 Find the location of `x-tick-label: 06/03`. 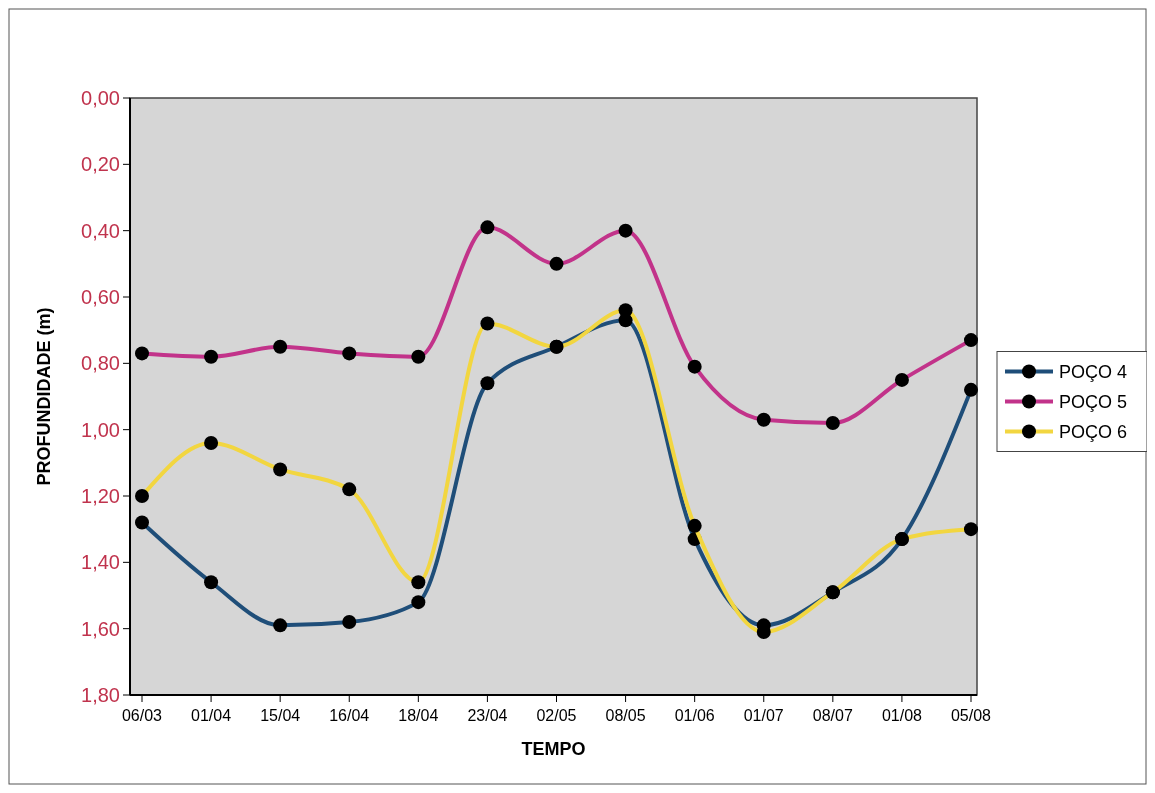

x-tick-label: 06/03 is located at coordinates (142, 715).